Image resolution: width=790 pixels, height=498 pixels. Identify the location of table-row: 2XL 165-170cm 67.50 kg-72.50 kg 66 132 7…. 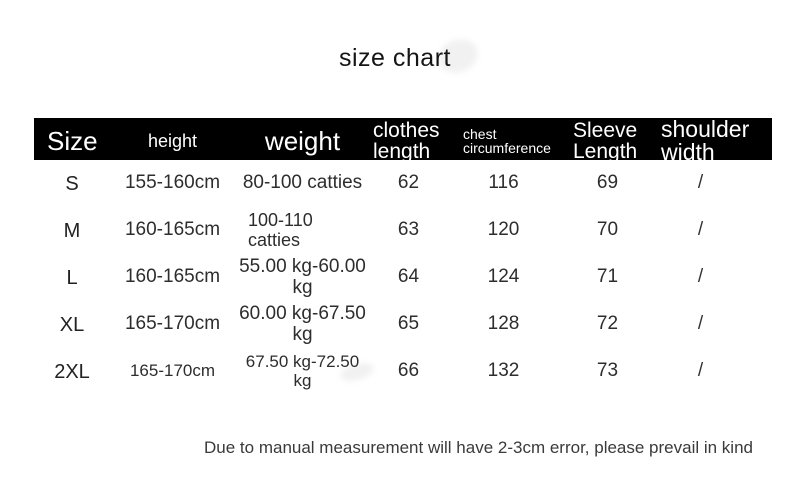
(403, 371).